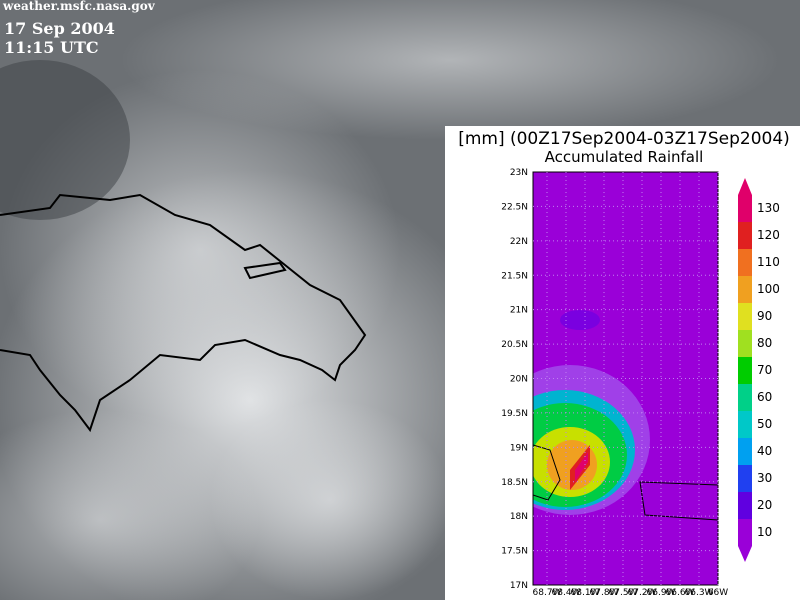 Image resolution: width=800 pixels, height=600 pixels. I want to click on colorbar-label: 40, so click(764, 451).